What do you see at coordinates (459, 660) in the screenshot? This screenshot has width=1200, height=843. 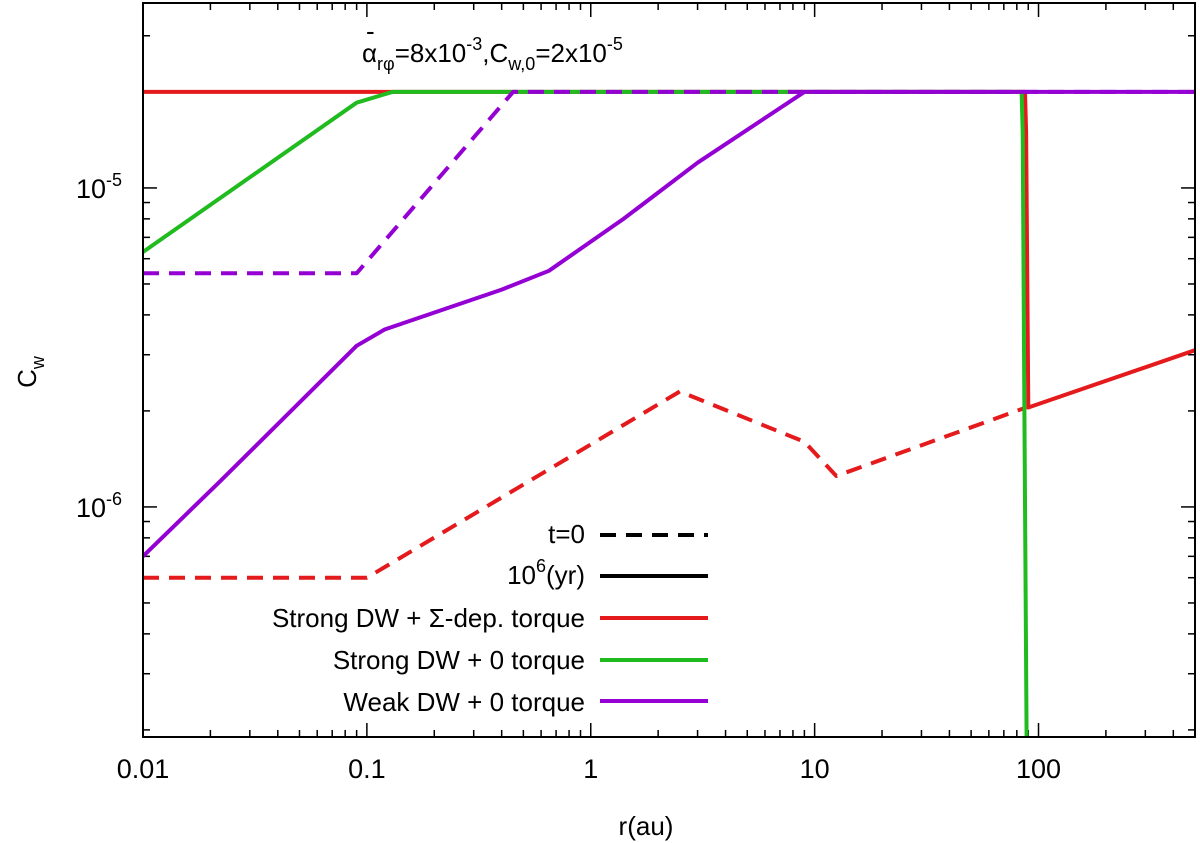 I see `legend-label-strong-zero: Strong DW + 0 torque` at bounding box center [459, 660].